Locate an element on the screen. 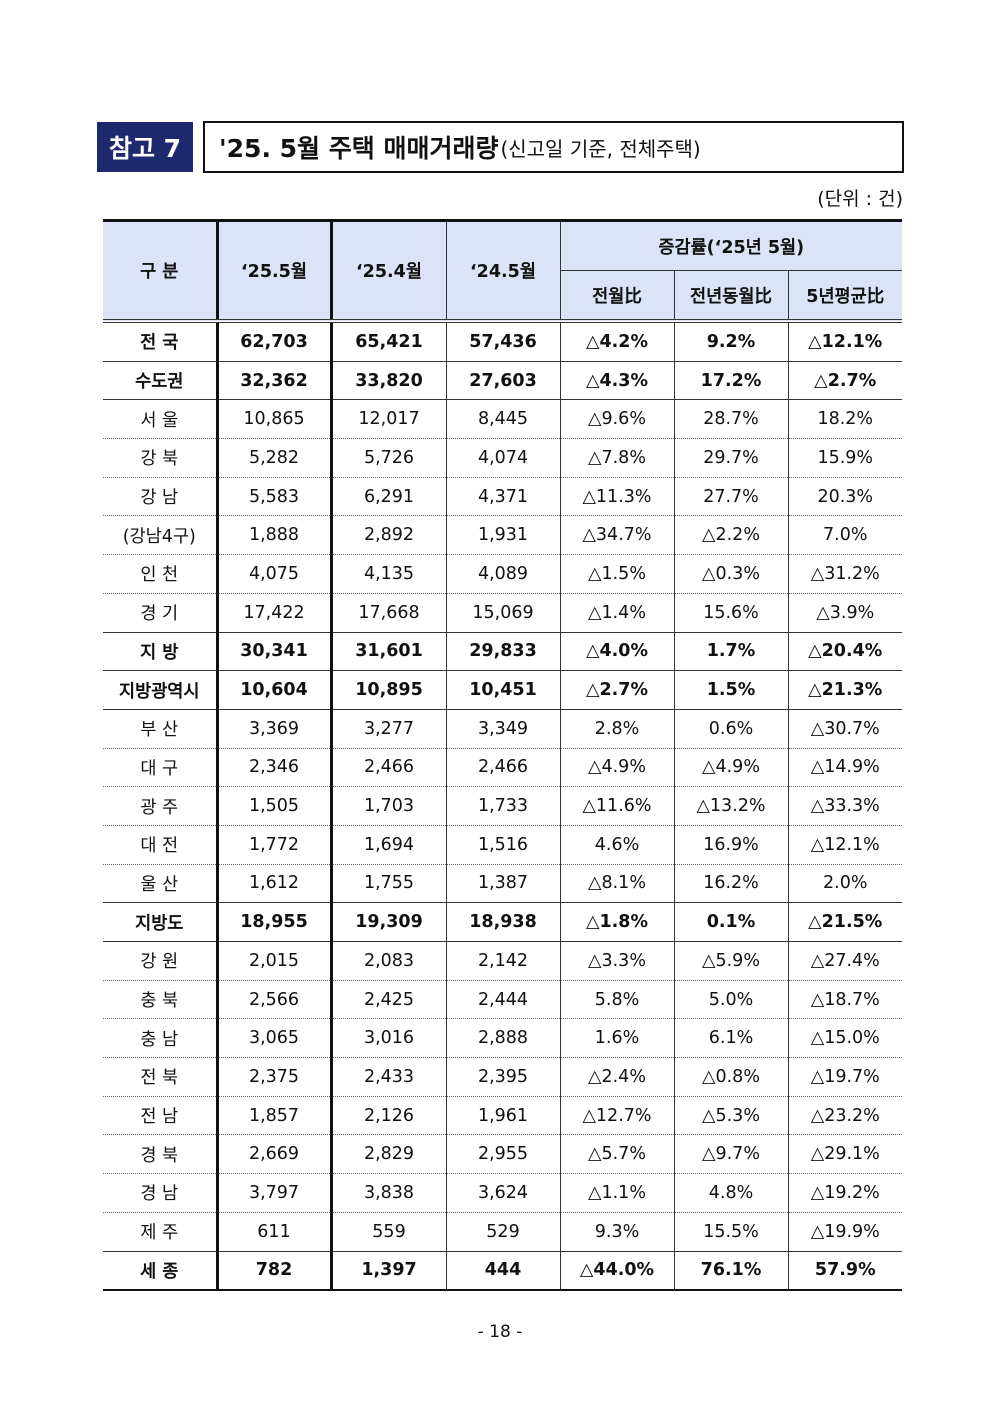 The image size is (1000, 1413). table-row: 부 산 3,369 3,277 3,349 2.8% 0.6% △30.7% is located at coordinates (503, 728).